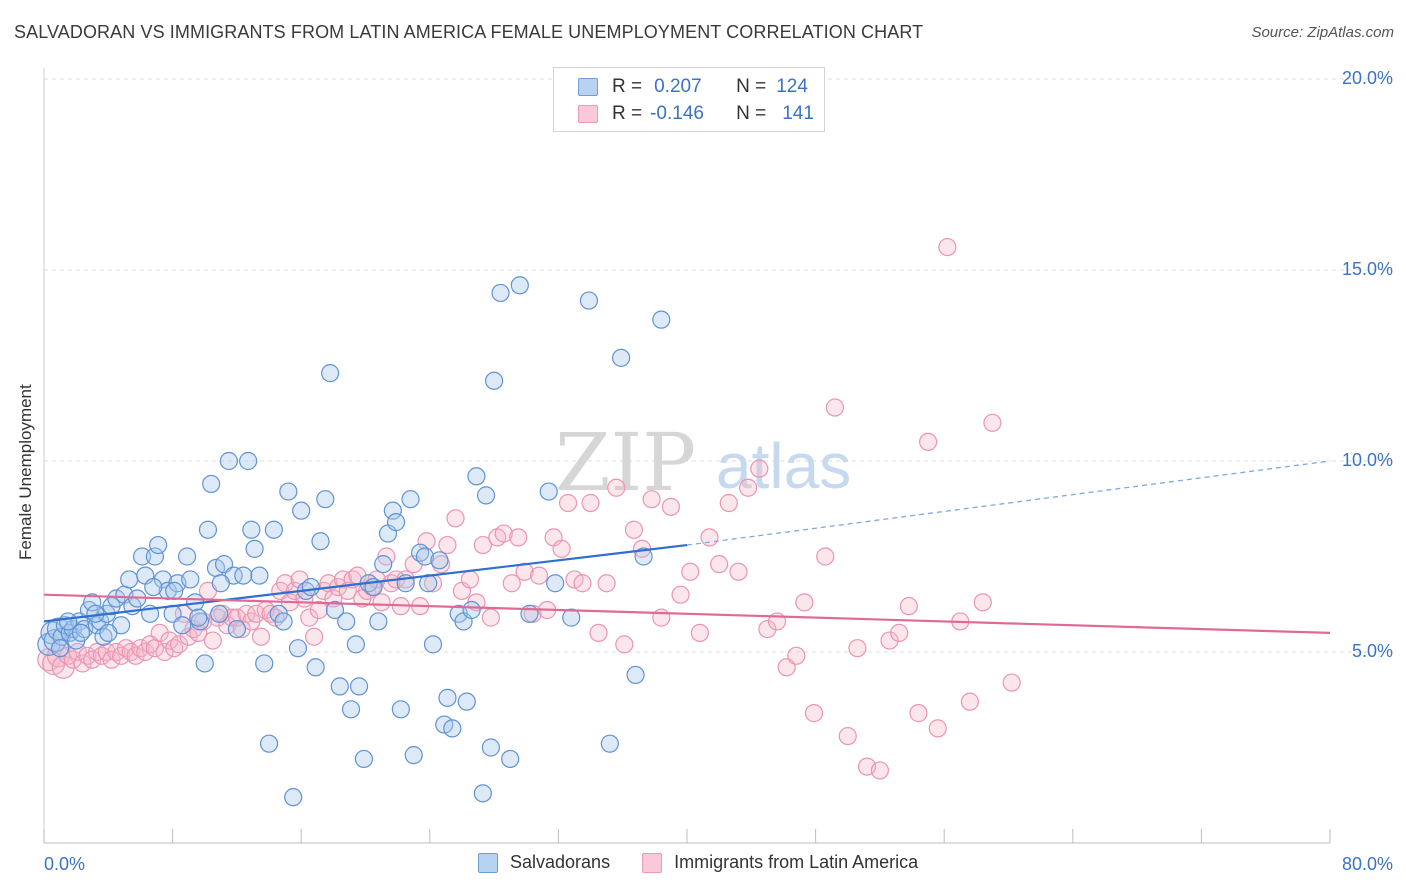 Image resolution: width=1406 pixels, height=892 pixels. Describe the element at coordinates (792, 86) in the screenshot. I see `legend-n-value: 124` at that location.